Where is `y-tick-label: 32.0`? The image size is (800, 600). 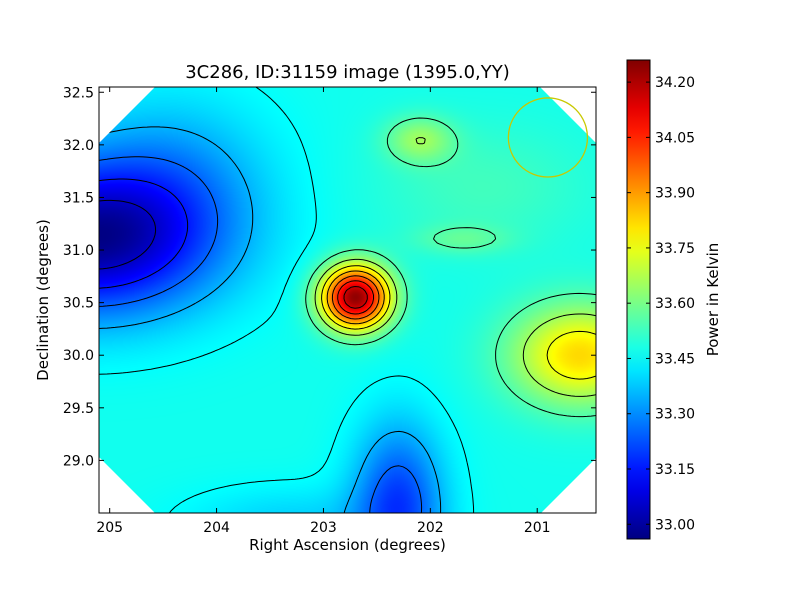
y-tick-label: 32.0 is located at coordinates (78, 146).